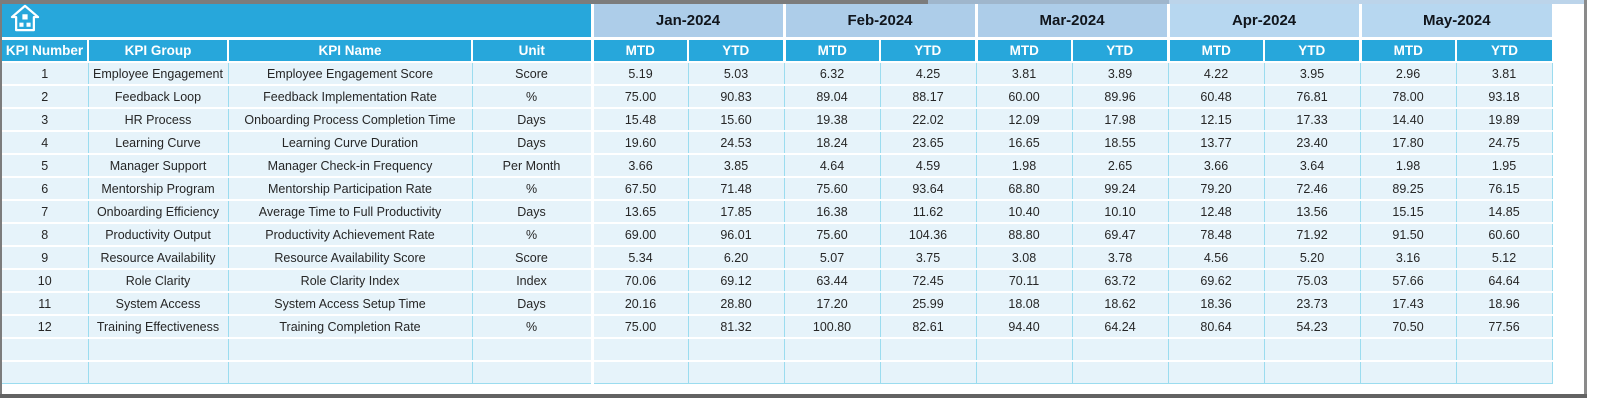 This screenshot has height=403, width=1600. I want to click on jan-2024-ytd-cell: 81.32, so click(735, 326).